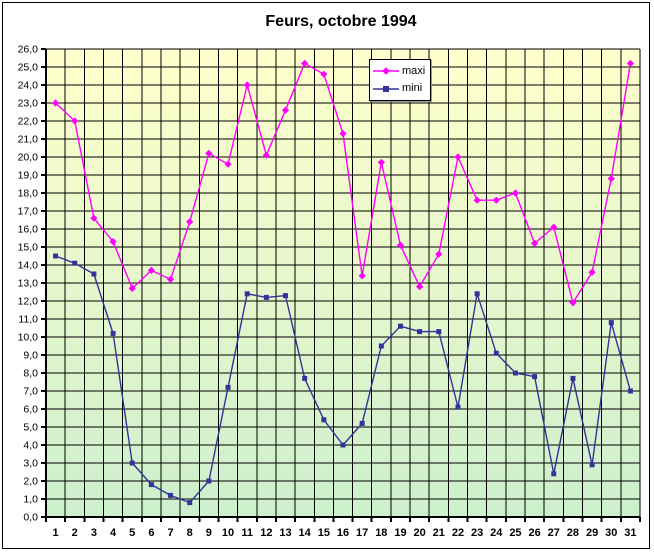  Describe the element at coordinates (94, 533) in the screenshot. I see `x-tick-label: 3` at that location.